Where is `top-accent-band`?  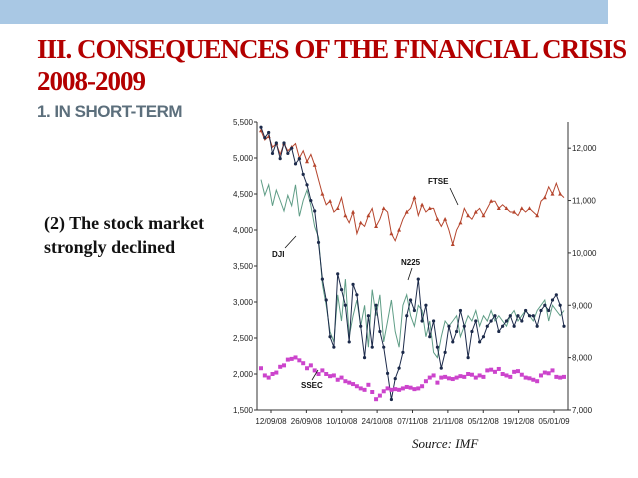 top-accent-band is located at coordinates (319, 12).